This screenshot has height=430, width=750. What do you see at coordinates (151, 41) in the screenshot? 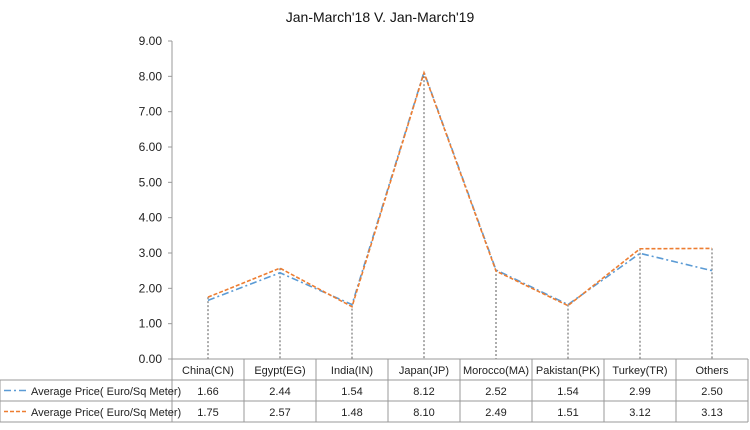
I see `y-tick-label: 9.00` at bounding box center [151, 41].